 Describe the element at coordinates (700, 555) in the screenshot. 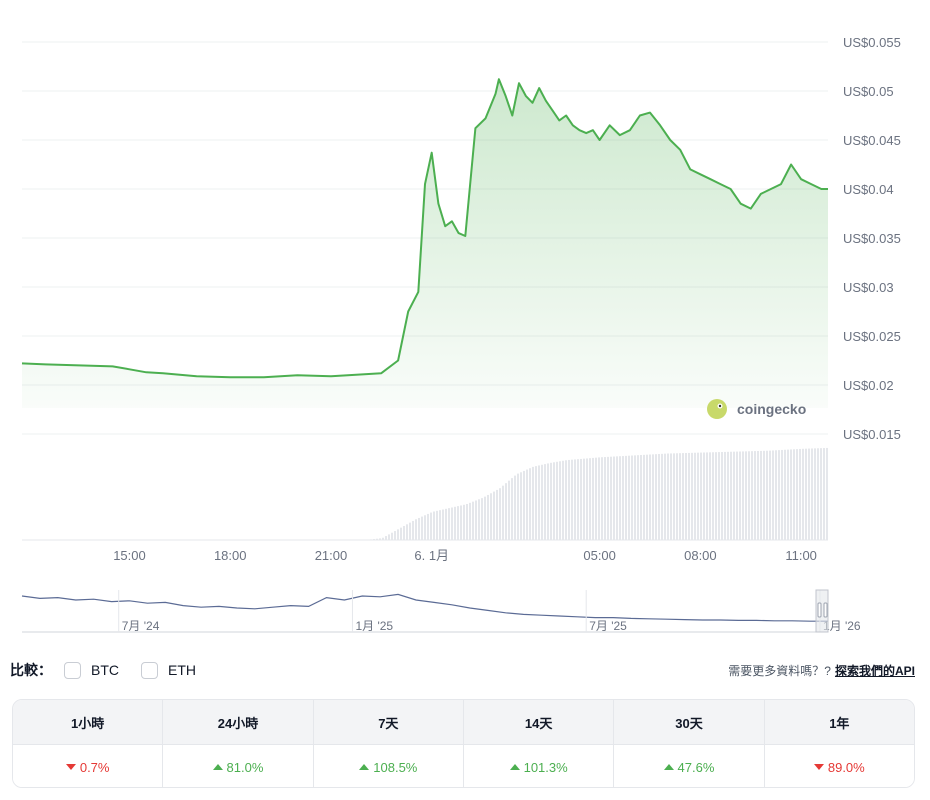

I see `x-tick-label: 08:00` at that location.